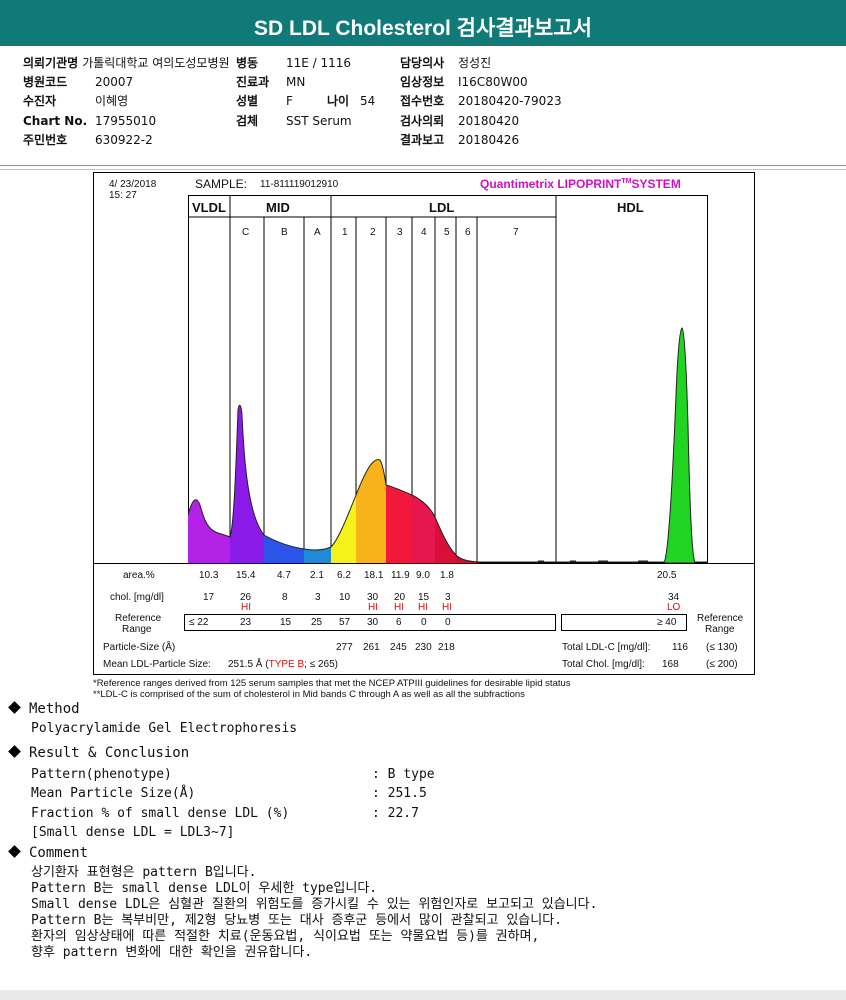  Describe the element at coordinates (344, 647) in the screenshot. I see `particle-1: 277` at that location.